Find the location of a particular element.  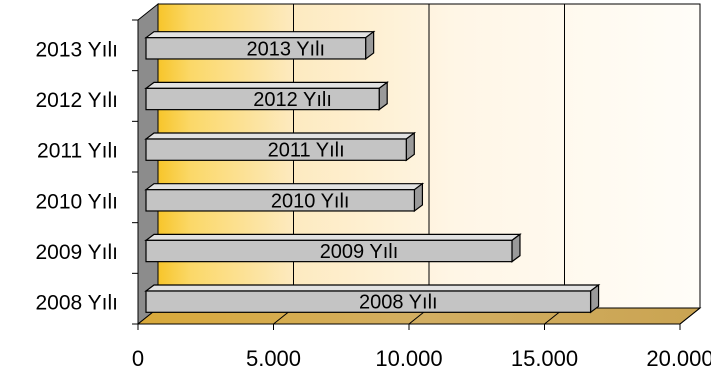

bar: 2010 Yılı is located at coordinates (284, 197).